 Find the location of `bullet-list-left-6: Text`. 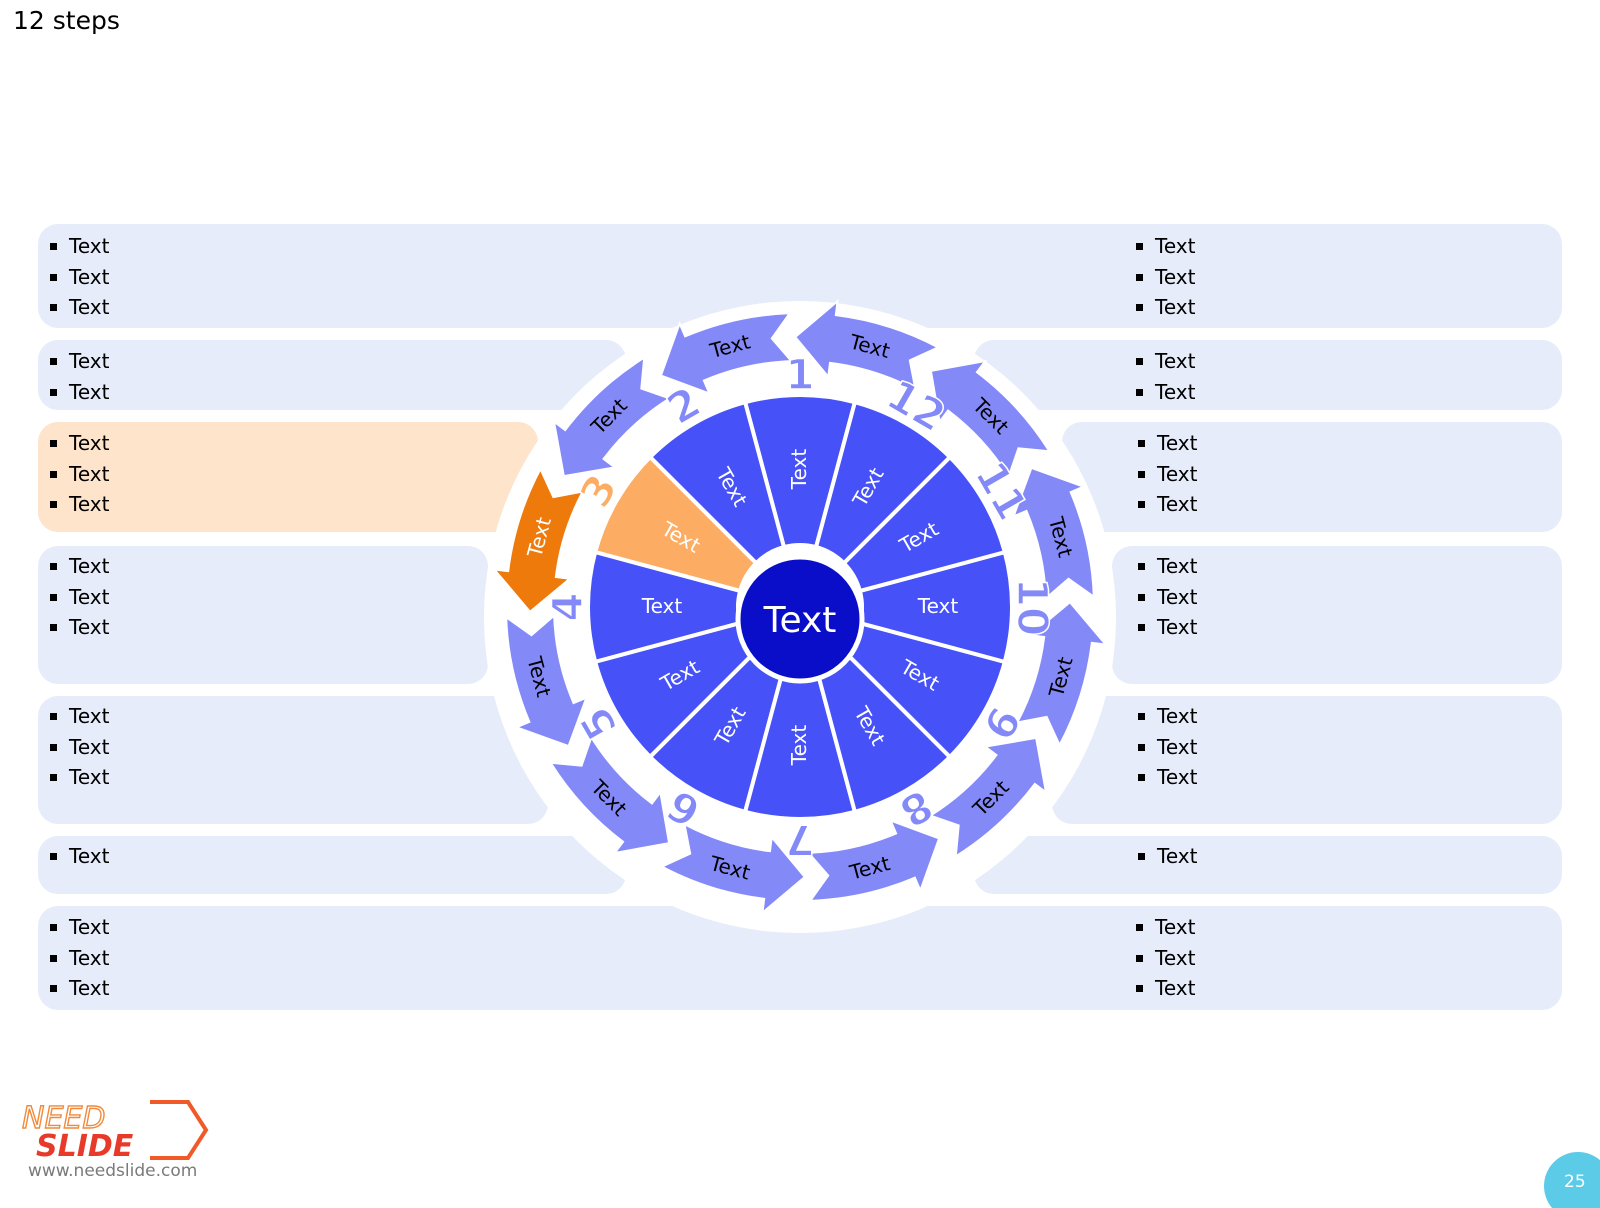

bullet-list-left-6: Text is located at coordinates (79, 856).